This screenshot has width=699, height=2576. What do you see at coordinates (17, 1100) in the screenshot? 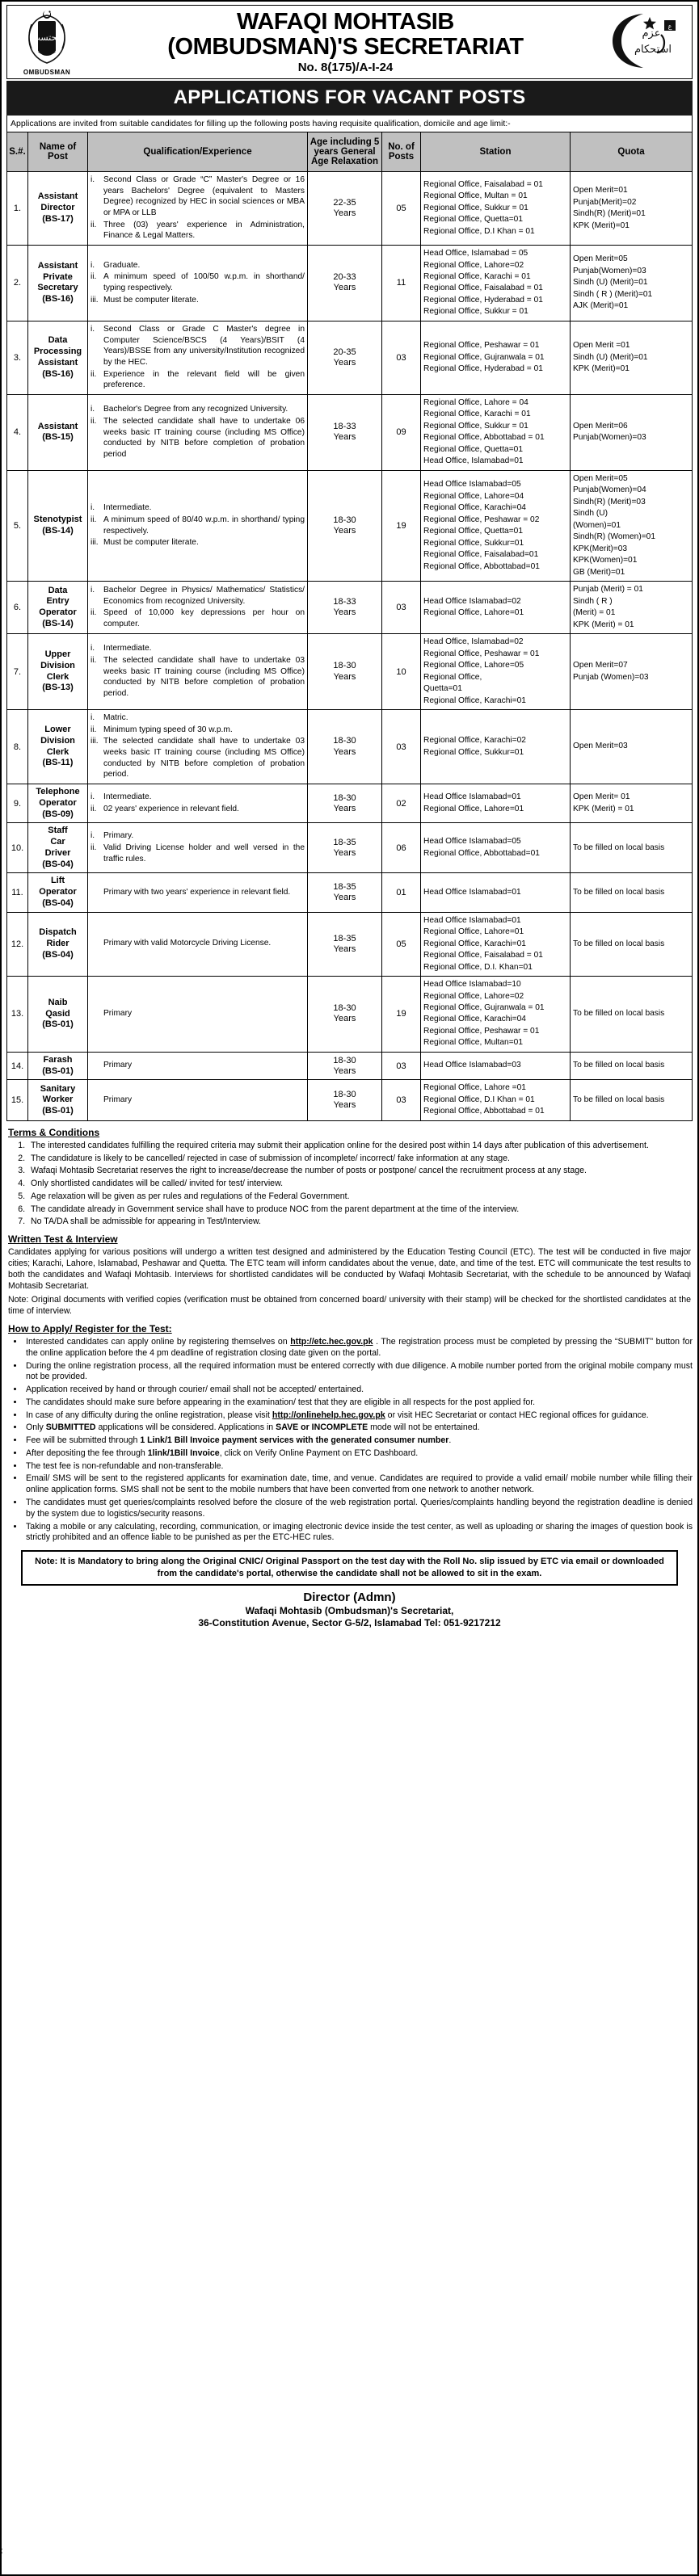
I see `cell-serial: 15.` at bounding box center [17, 1100].